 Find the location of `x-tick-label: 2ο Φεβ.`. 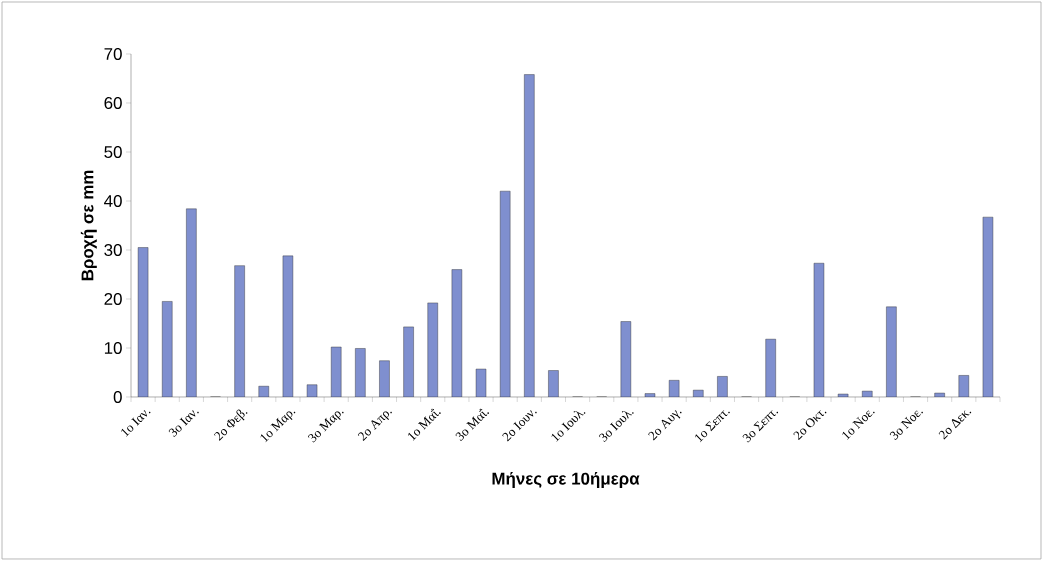

x-tick-label: 2ο Φεβ. is located at coordinates (231, 425).